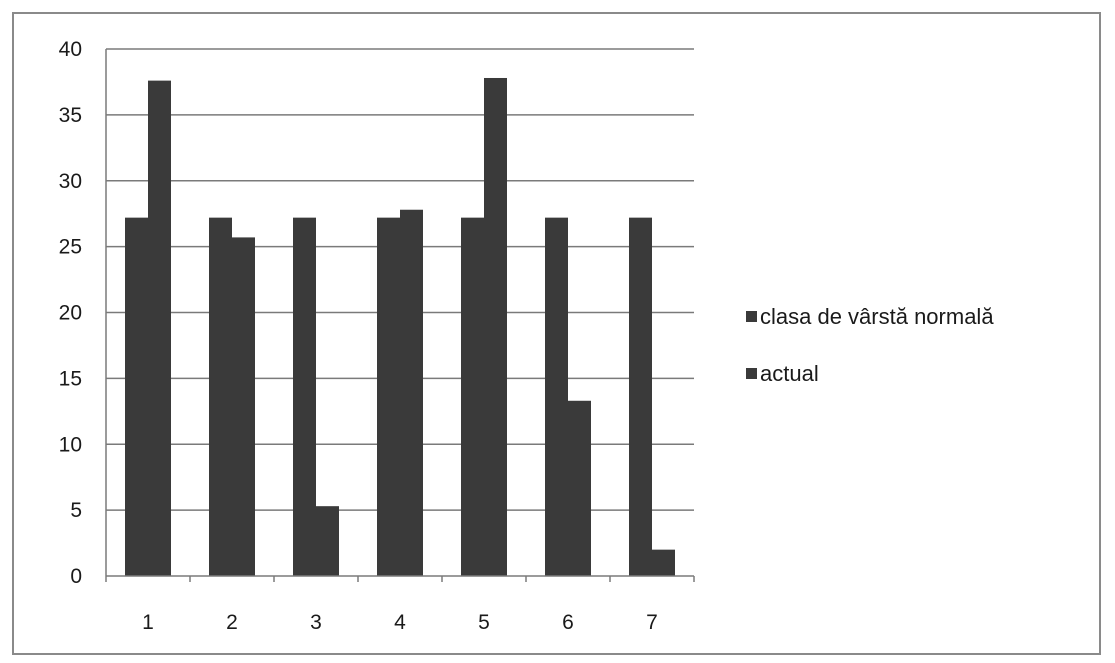  I want to click on y-tick-label: 25, so click(70, 247).